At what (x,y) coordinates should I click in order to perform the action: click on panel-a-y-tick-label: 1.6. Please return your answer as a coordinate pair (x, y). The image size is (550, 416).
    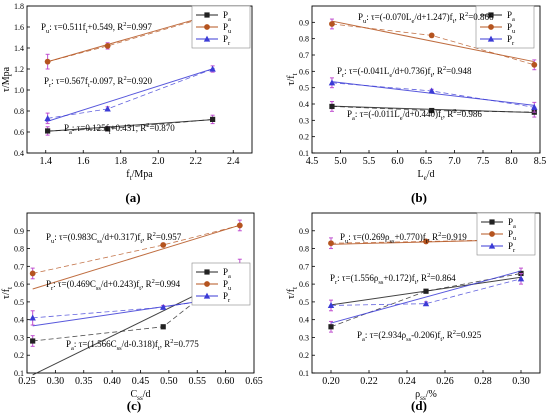
    Looking at the image, I should click on (19, 27).